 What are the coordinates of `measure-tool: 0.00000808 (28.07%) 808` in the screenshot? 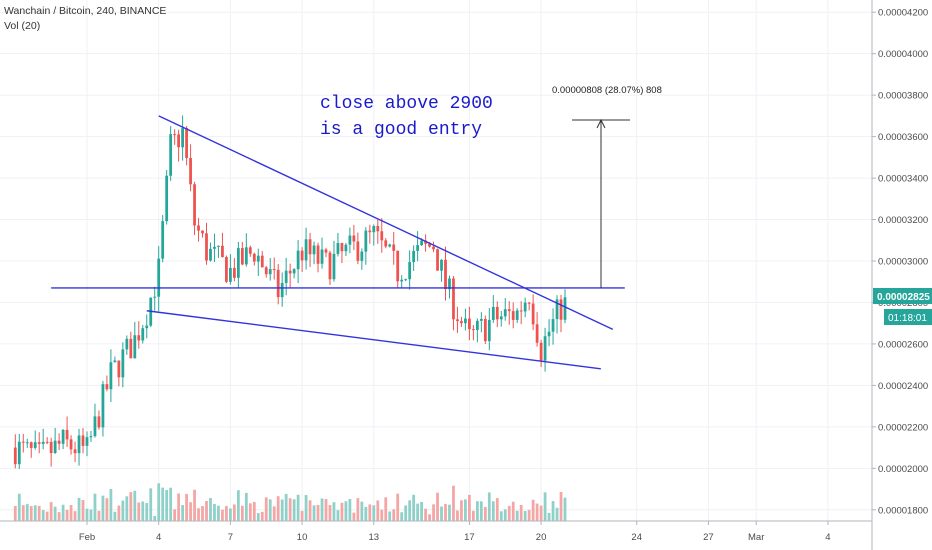 It's located at (607, 186).